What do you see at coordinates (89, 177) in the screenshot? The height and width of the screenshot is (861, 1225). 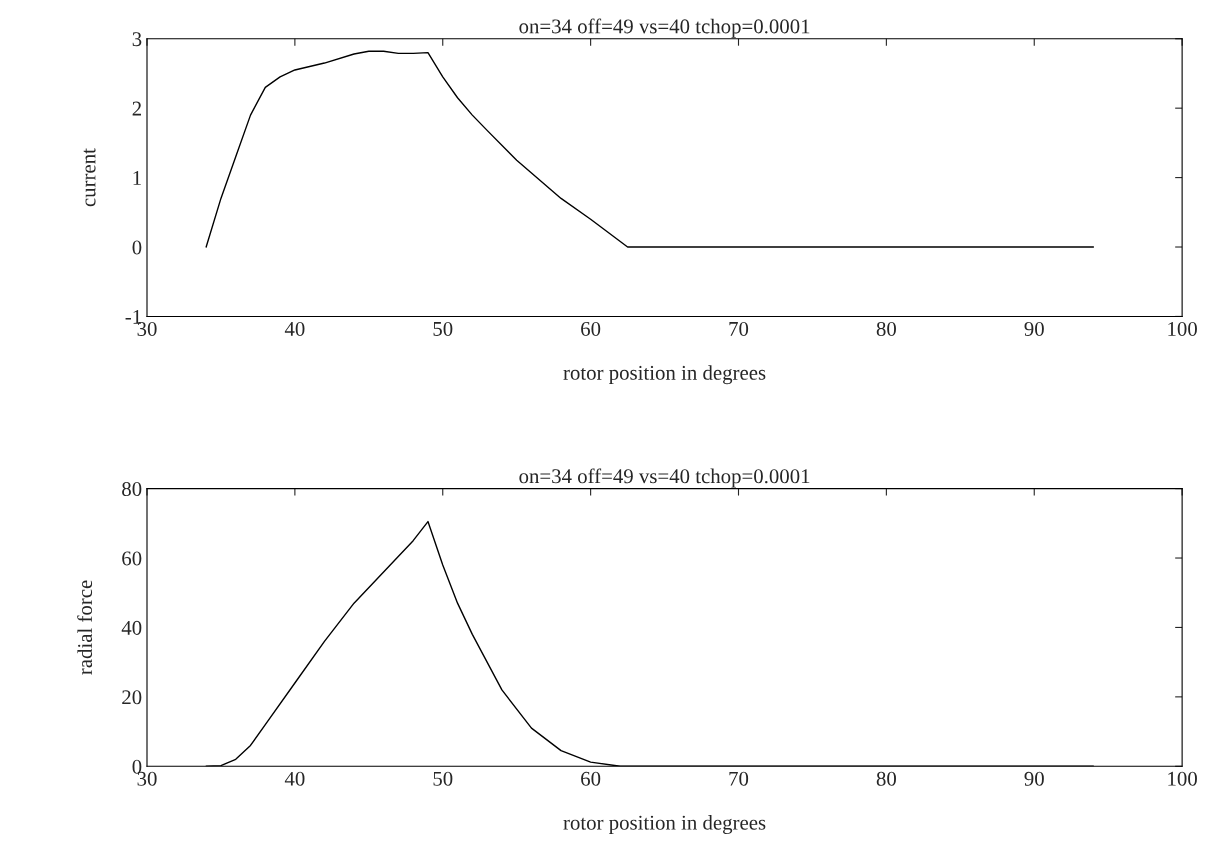 I see `y-axis-title: current` at bounding box center [89, 177].